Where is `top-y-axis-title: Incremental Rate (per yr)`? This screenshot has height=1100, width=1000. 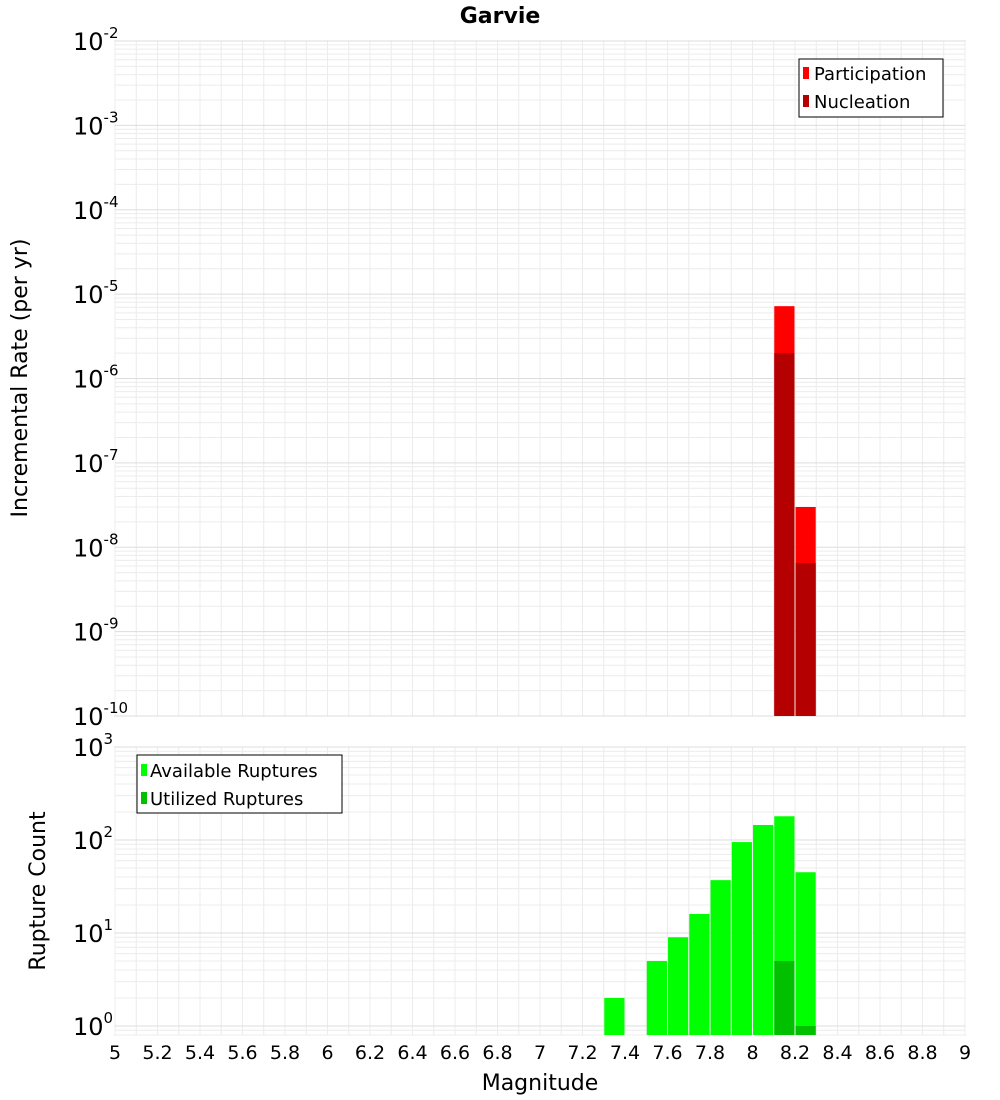
top-y-axis-title: Incremental Rate (per yr) is located at coordinates (20, 378).